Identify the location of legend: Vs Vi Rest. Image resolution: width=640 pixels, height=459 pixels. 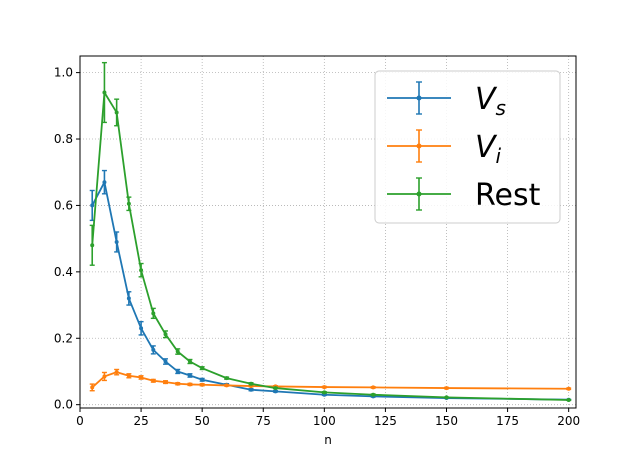
(467, 147).